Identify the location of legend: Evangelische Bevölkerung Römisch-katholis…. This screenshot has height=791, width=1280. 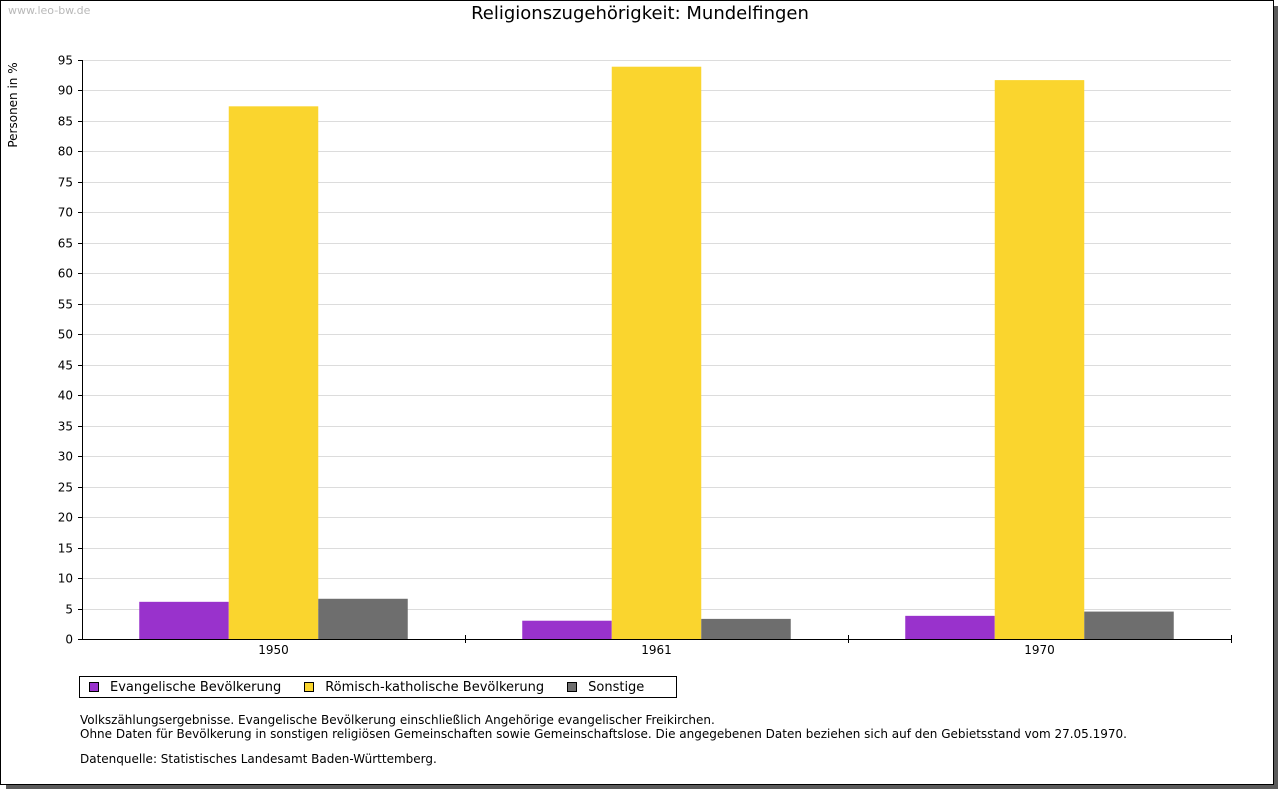
(378, 687).